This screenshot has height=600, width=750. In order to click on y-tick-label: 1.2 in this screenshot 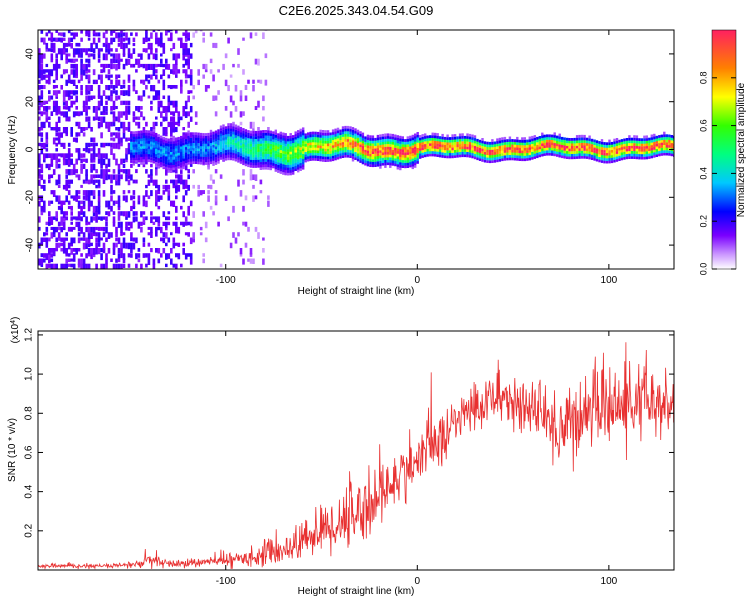, I will do `click(29, 335)`.